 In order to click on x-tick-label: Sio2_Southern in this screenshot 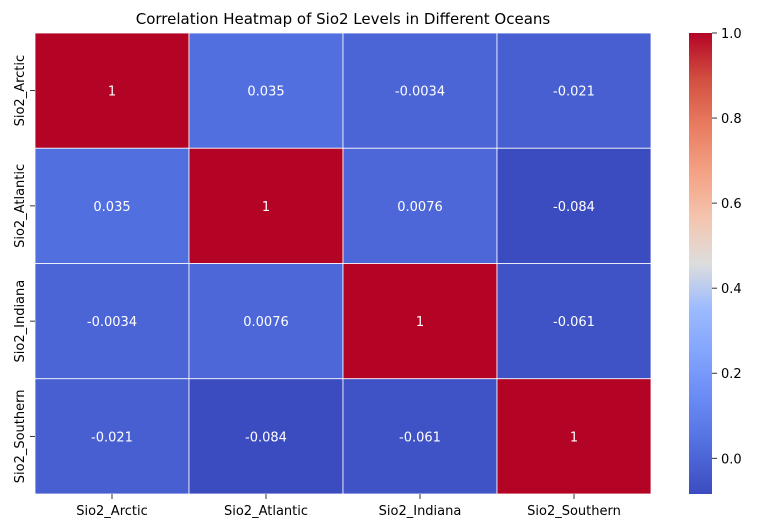, I will do `click(574, 511)`.